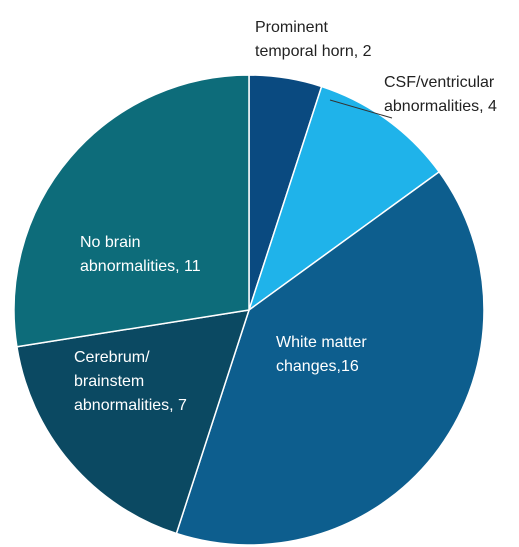 The image size is (519, 547). I want to click on slice-label: abnormalities, 11, so click(140, 266).